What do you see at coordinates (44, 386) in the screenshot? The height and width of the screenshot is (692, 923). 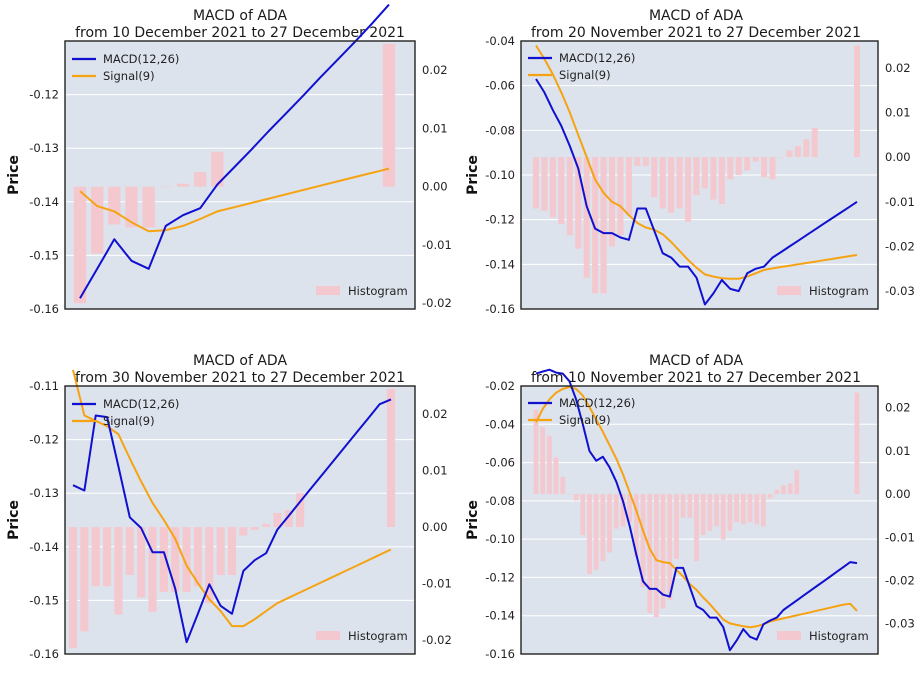 I see `y-tick-label: -0.11` at bounding box center [44, 386].